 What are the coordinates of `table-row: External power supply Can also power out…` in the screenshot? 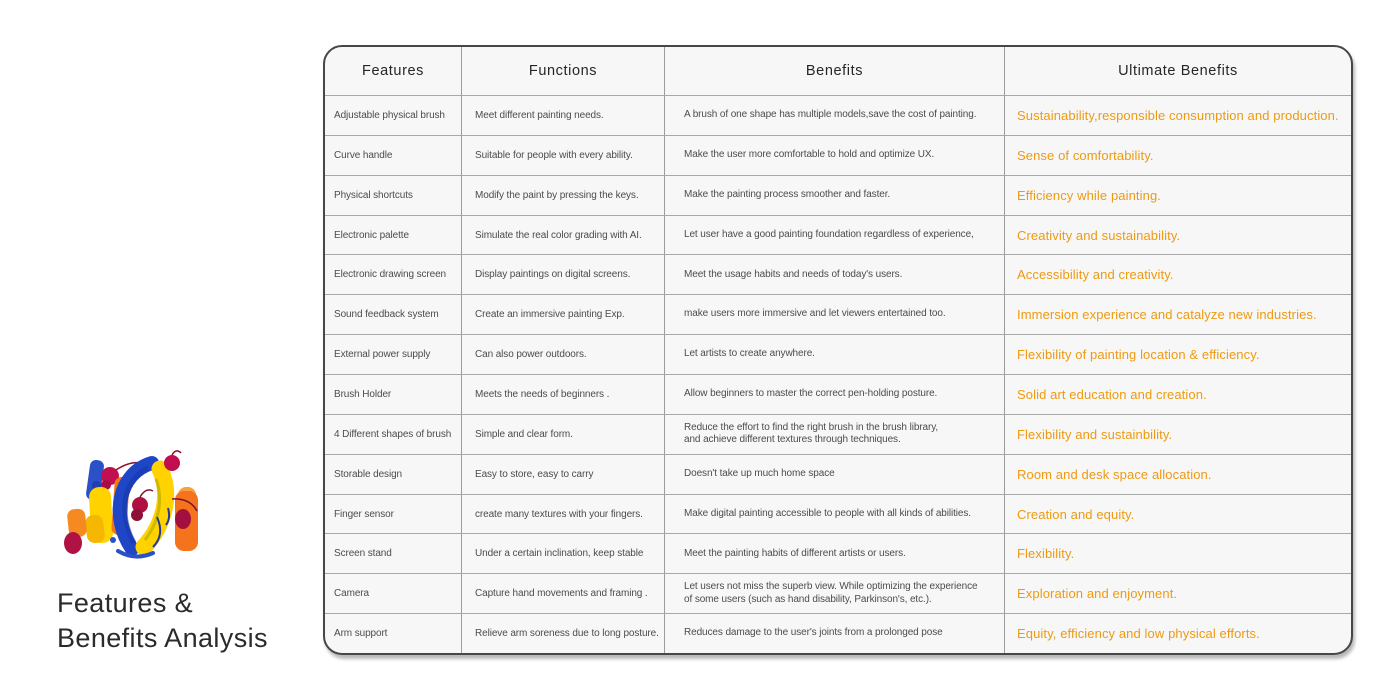 It's located at (838, 354).